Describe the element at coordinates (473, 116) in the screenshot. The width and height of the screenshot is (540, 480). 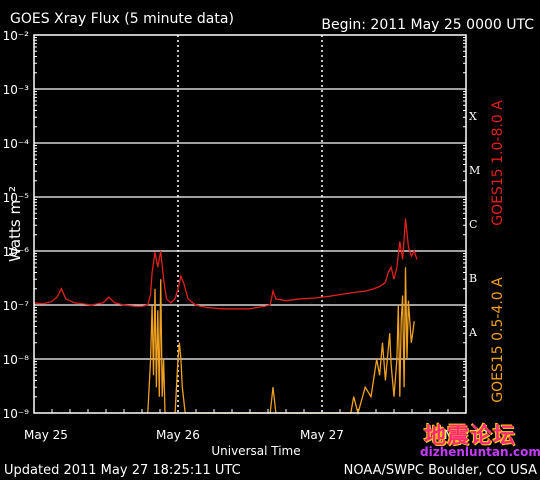
I see `flare-class-label: X` at that location.